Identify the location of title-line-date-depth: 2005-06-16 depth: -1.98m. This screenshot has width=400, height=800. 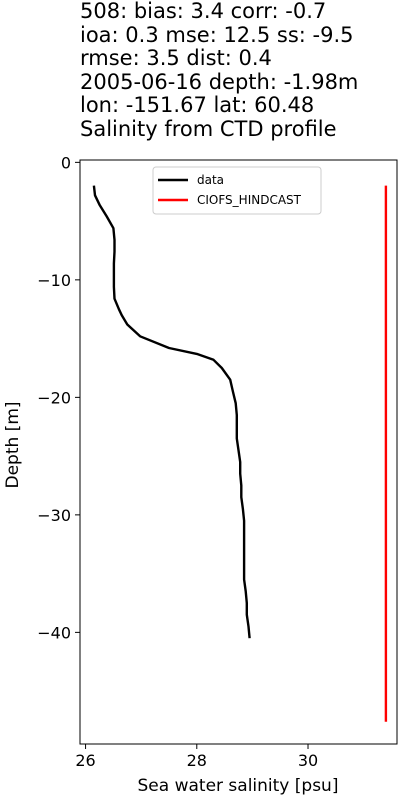
(219, 81).